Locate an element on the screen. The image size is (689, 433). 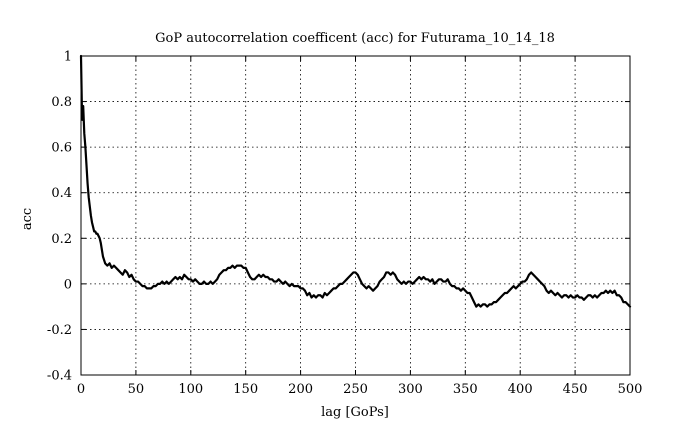
y-tick-label: 0.2 is located at coordinates (61, 239).